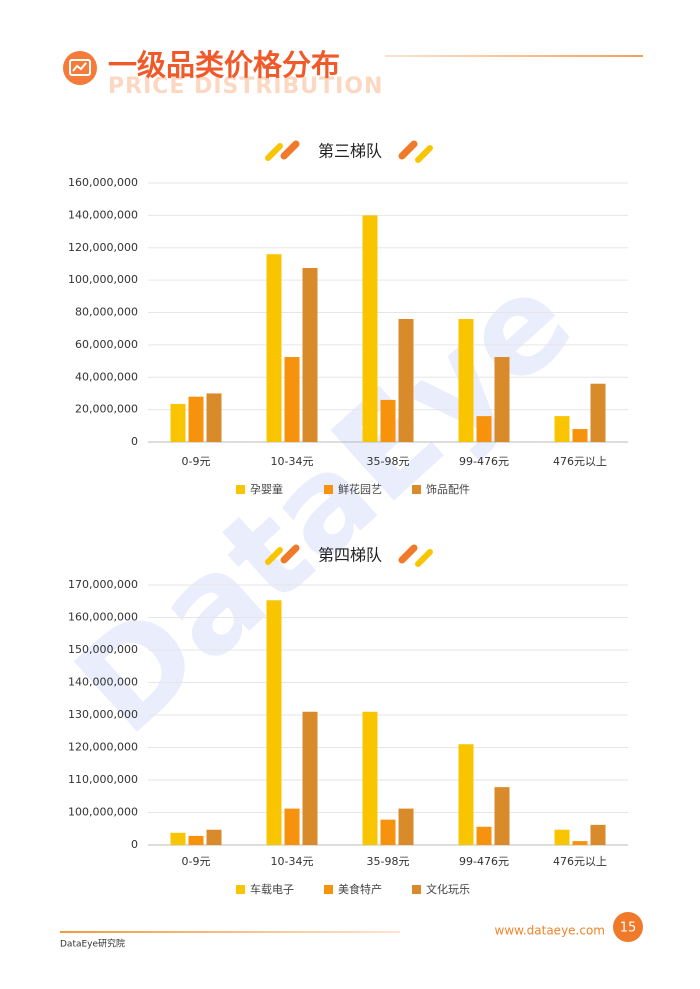  What do you see at coordinates (448, 889) in the screenshot?
I see `legend-label: 文化玩乐` at bounding box center [448, 889].